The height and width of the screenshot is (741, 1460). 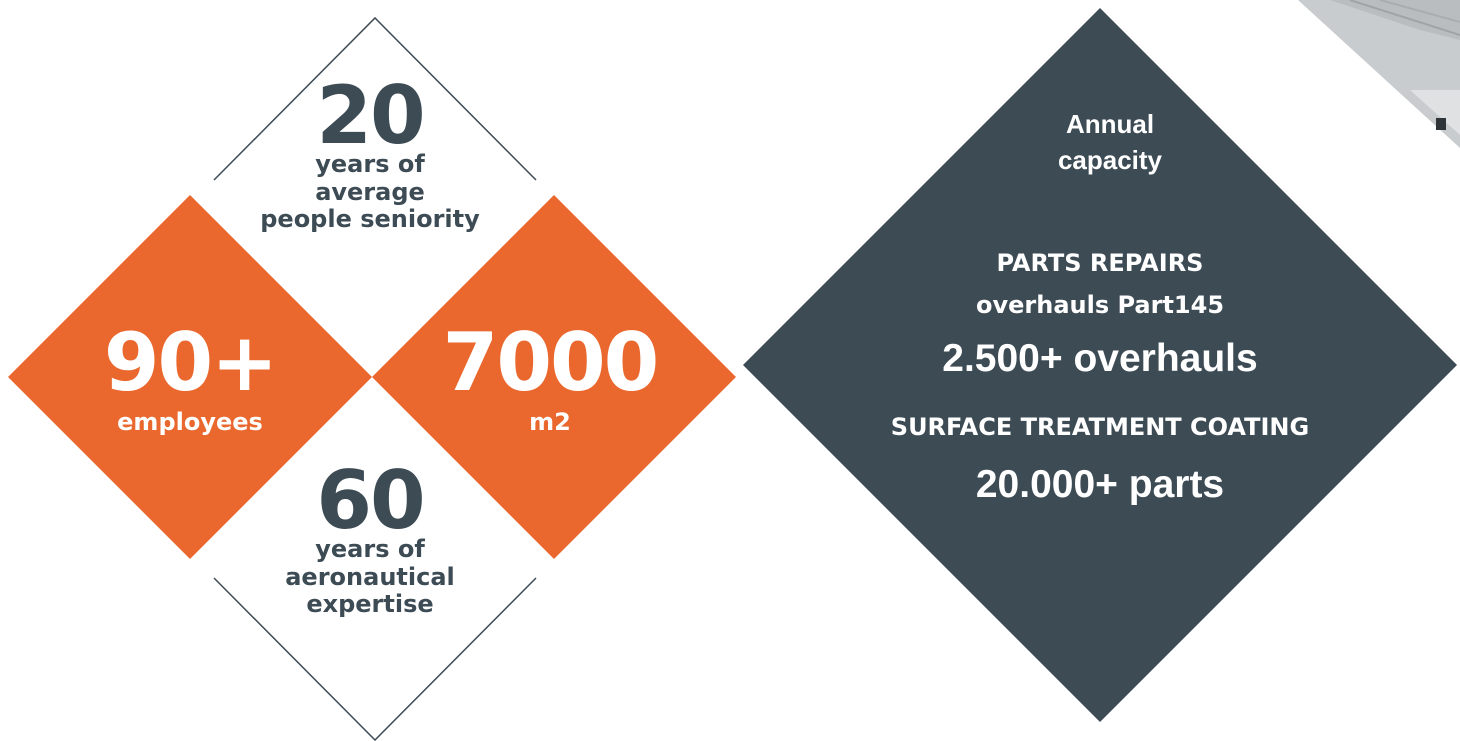 I want to click on parts-repairs-value: 2.500+ overhauls, so click(x=1100, y=358).